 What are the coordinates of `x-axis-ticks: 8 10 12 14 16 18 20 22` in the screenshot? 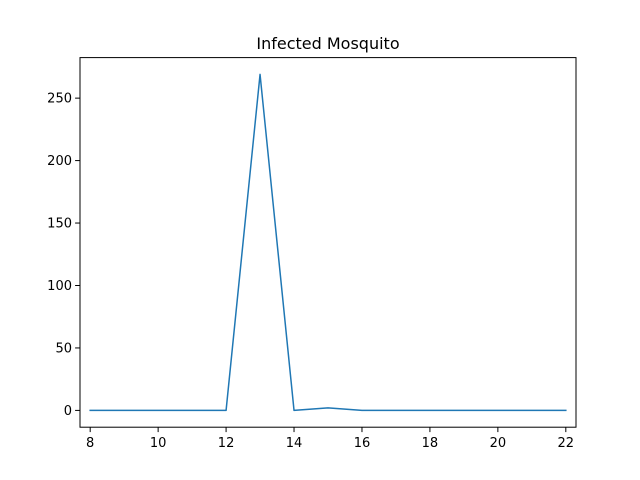 It's located at (330, 439).